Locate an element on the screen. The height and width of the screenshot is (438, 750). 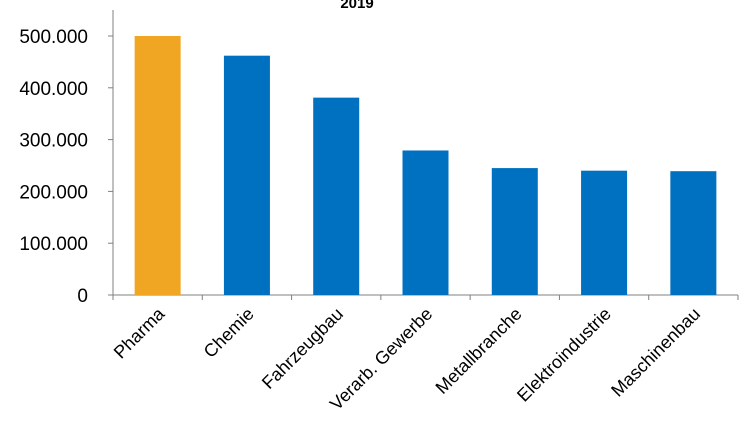
y-tick-label: 300.000 is located at coordinates (53, 141).